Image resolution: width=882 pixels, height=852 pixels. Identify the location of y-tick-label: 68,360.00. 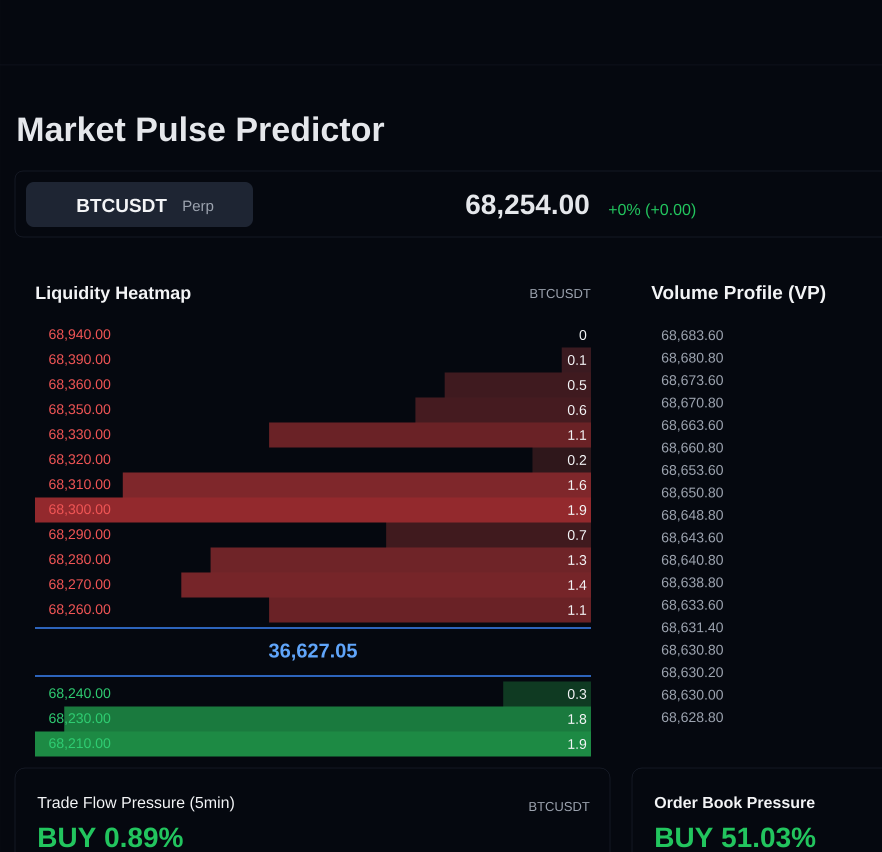
(79, 385).